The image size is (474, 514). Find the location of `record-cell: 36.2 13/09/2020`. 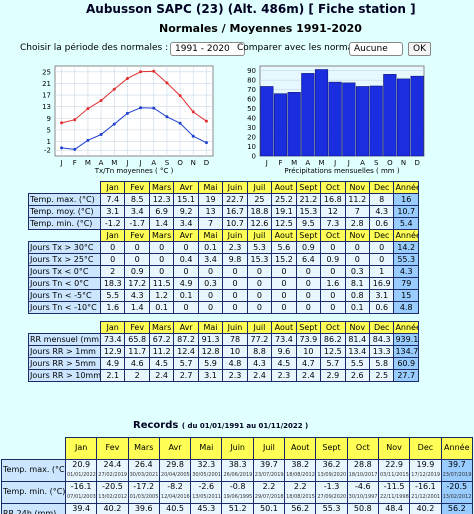

record-cell: 36.2 13/09/2020 is located at coordinates (331, 470).